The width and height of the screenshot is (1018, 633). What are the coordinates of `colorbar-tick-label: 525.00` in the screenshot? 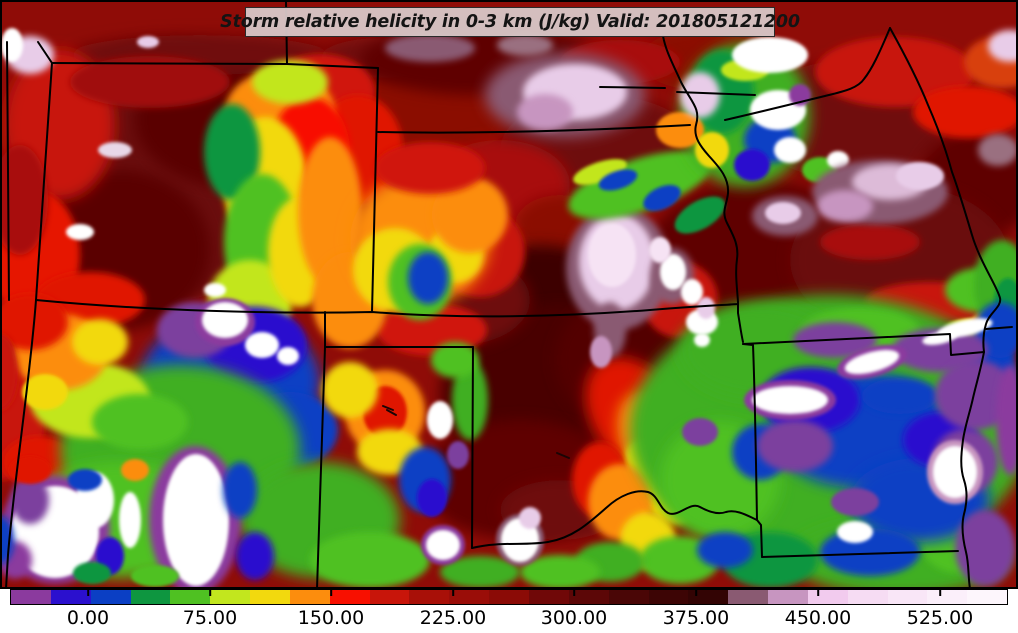 It's located at (940, 618).